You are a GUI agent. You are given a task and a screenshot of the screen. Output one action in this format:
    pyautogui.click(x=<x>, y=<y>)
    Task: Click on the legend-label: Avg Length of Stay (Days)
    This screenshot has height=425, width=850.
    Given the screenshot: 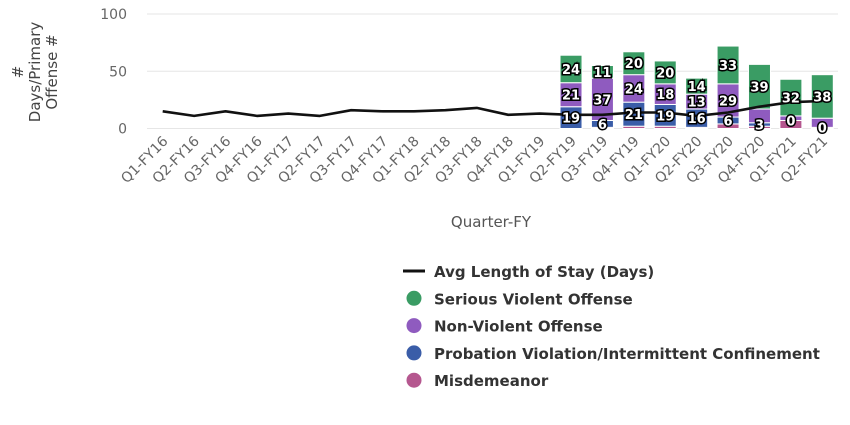 What is the action you would take?
    pyautogui.click(x=544, y=272)
    